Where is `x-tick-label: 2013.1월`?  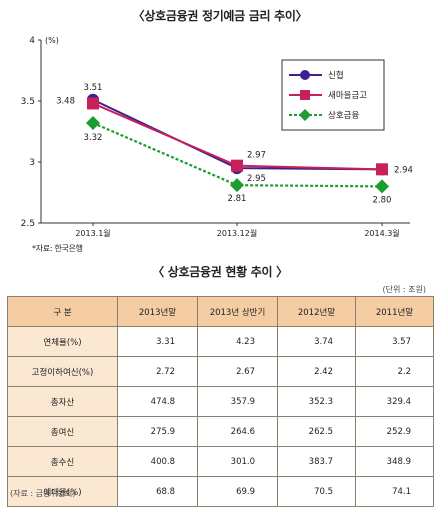 x-tick-label: 2013.1월 is located at coordinates (92, 233).